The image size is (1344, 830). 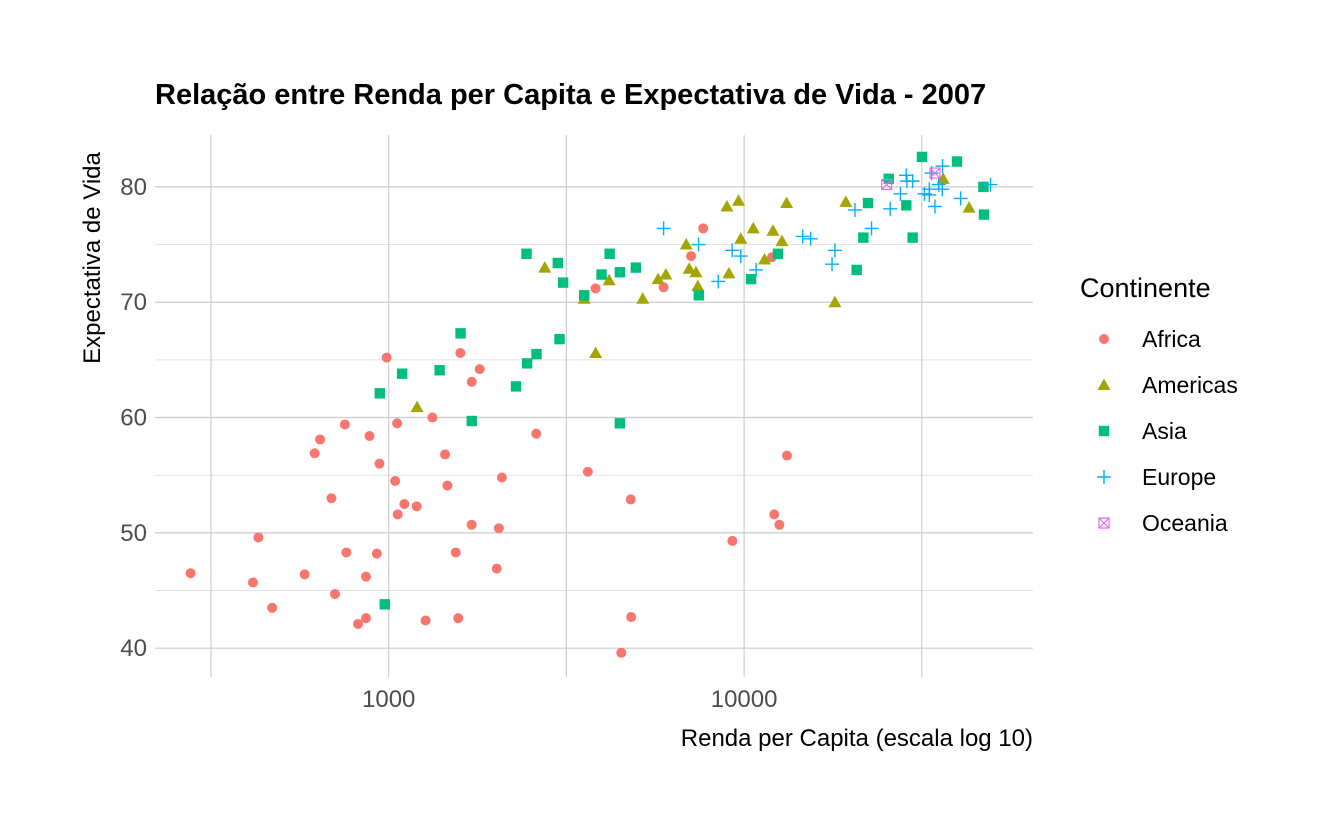 What do you see at coordinates (133, 187) in the screenshot?
I see `y-tick-label: 80` at bounding box center [133, 187].